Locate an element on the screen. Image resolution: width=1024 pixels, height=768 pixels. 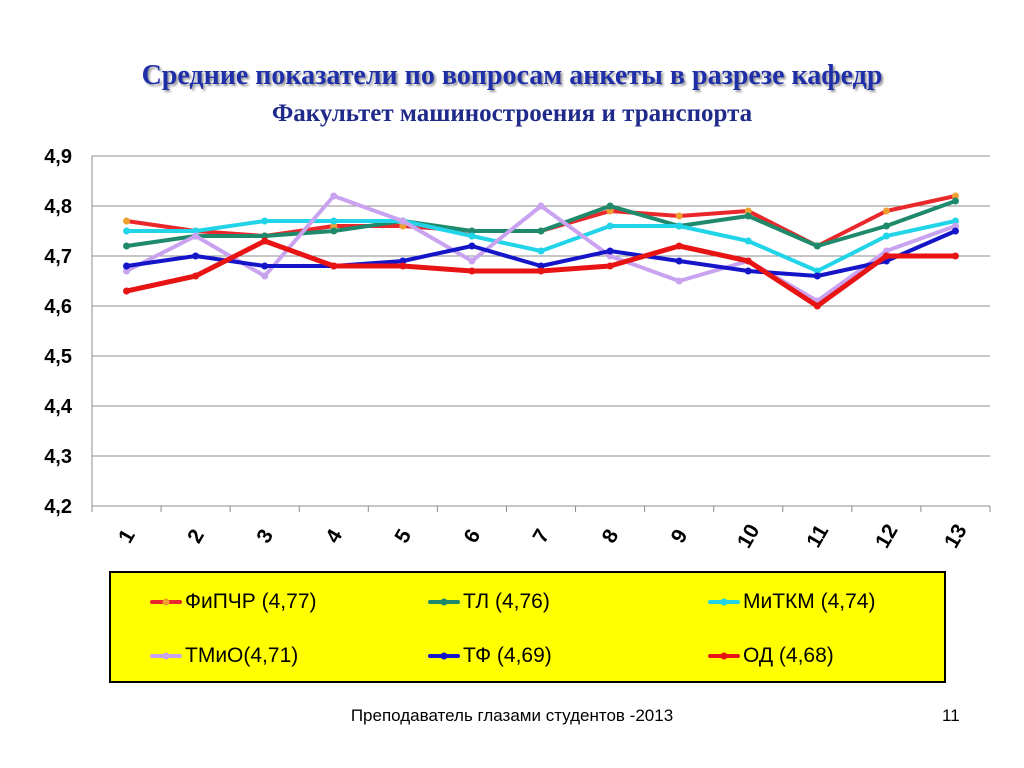
x-tick-label: 12 is located at coordinates (887, 536).